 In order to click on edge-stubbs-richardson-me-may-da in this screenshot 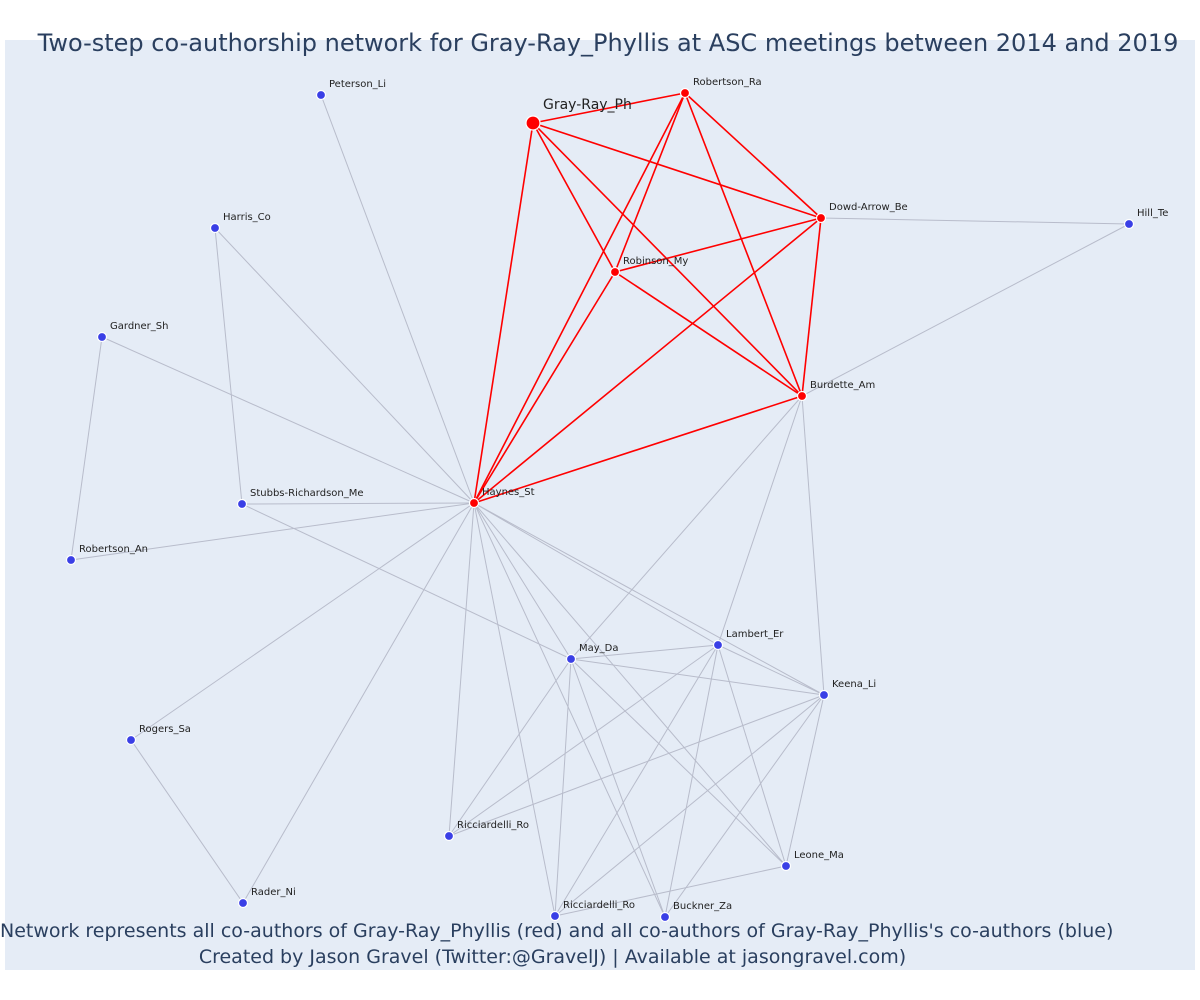, I will do `click(406, 581)`.